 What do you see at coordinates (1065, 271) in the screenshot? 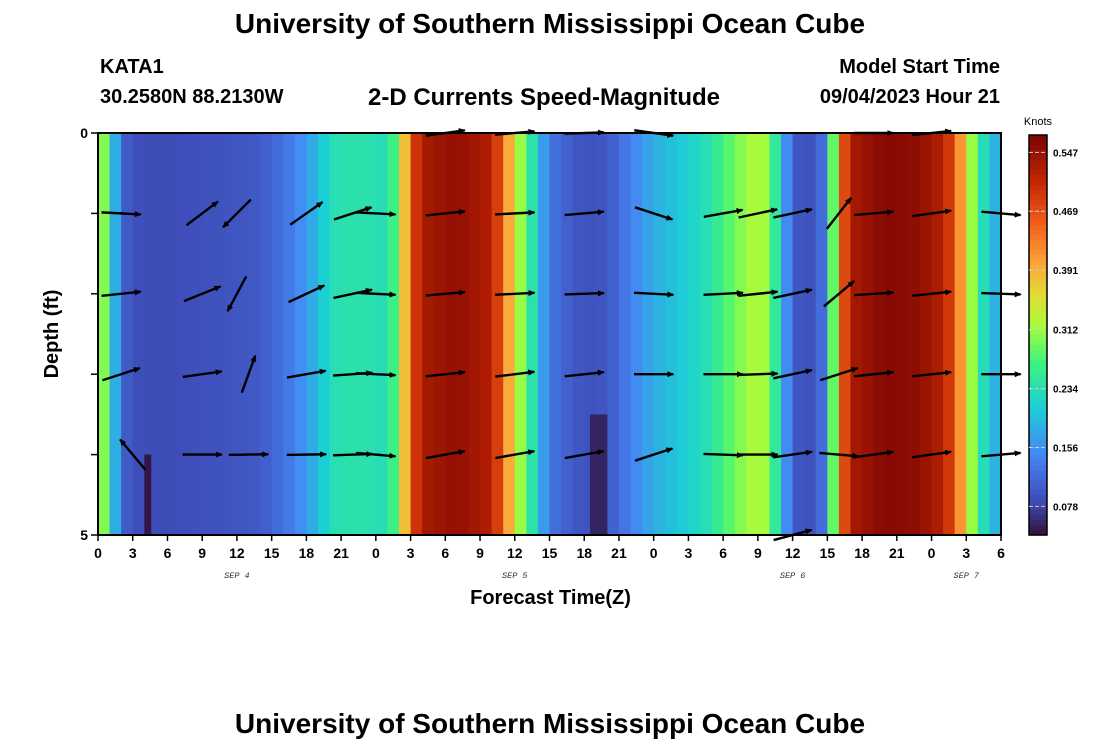
I see `colorbar-tick-label: 0.391` at bounding box center [1065, 271].